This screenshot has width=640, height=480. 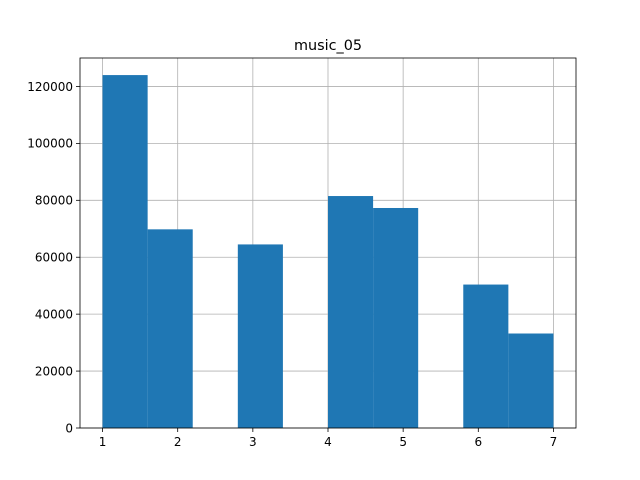 What do you see at coordinates (69, 428) in the screenshot?
I see `y-tick-label-1: 0` at bounding box center [69, 428].